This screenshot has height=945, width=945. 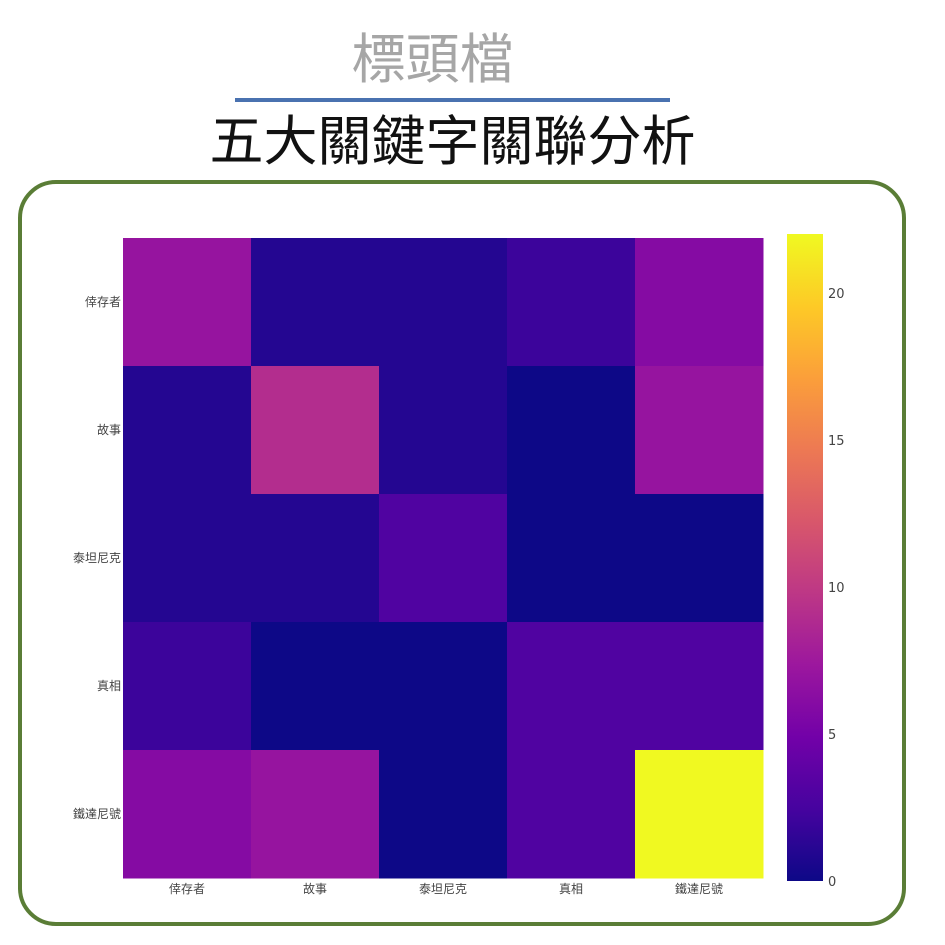 I want to click on page-title: 五大關鍵字關聯分析, so click(x=452, y=141).